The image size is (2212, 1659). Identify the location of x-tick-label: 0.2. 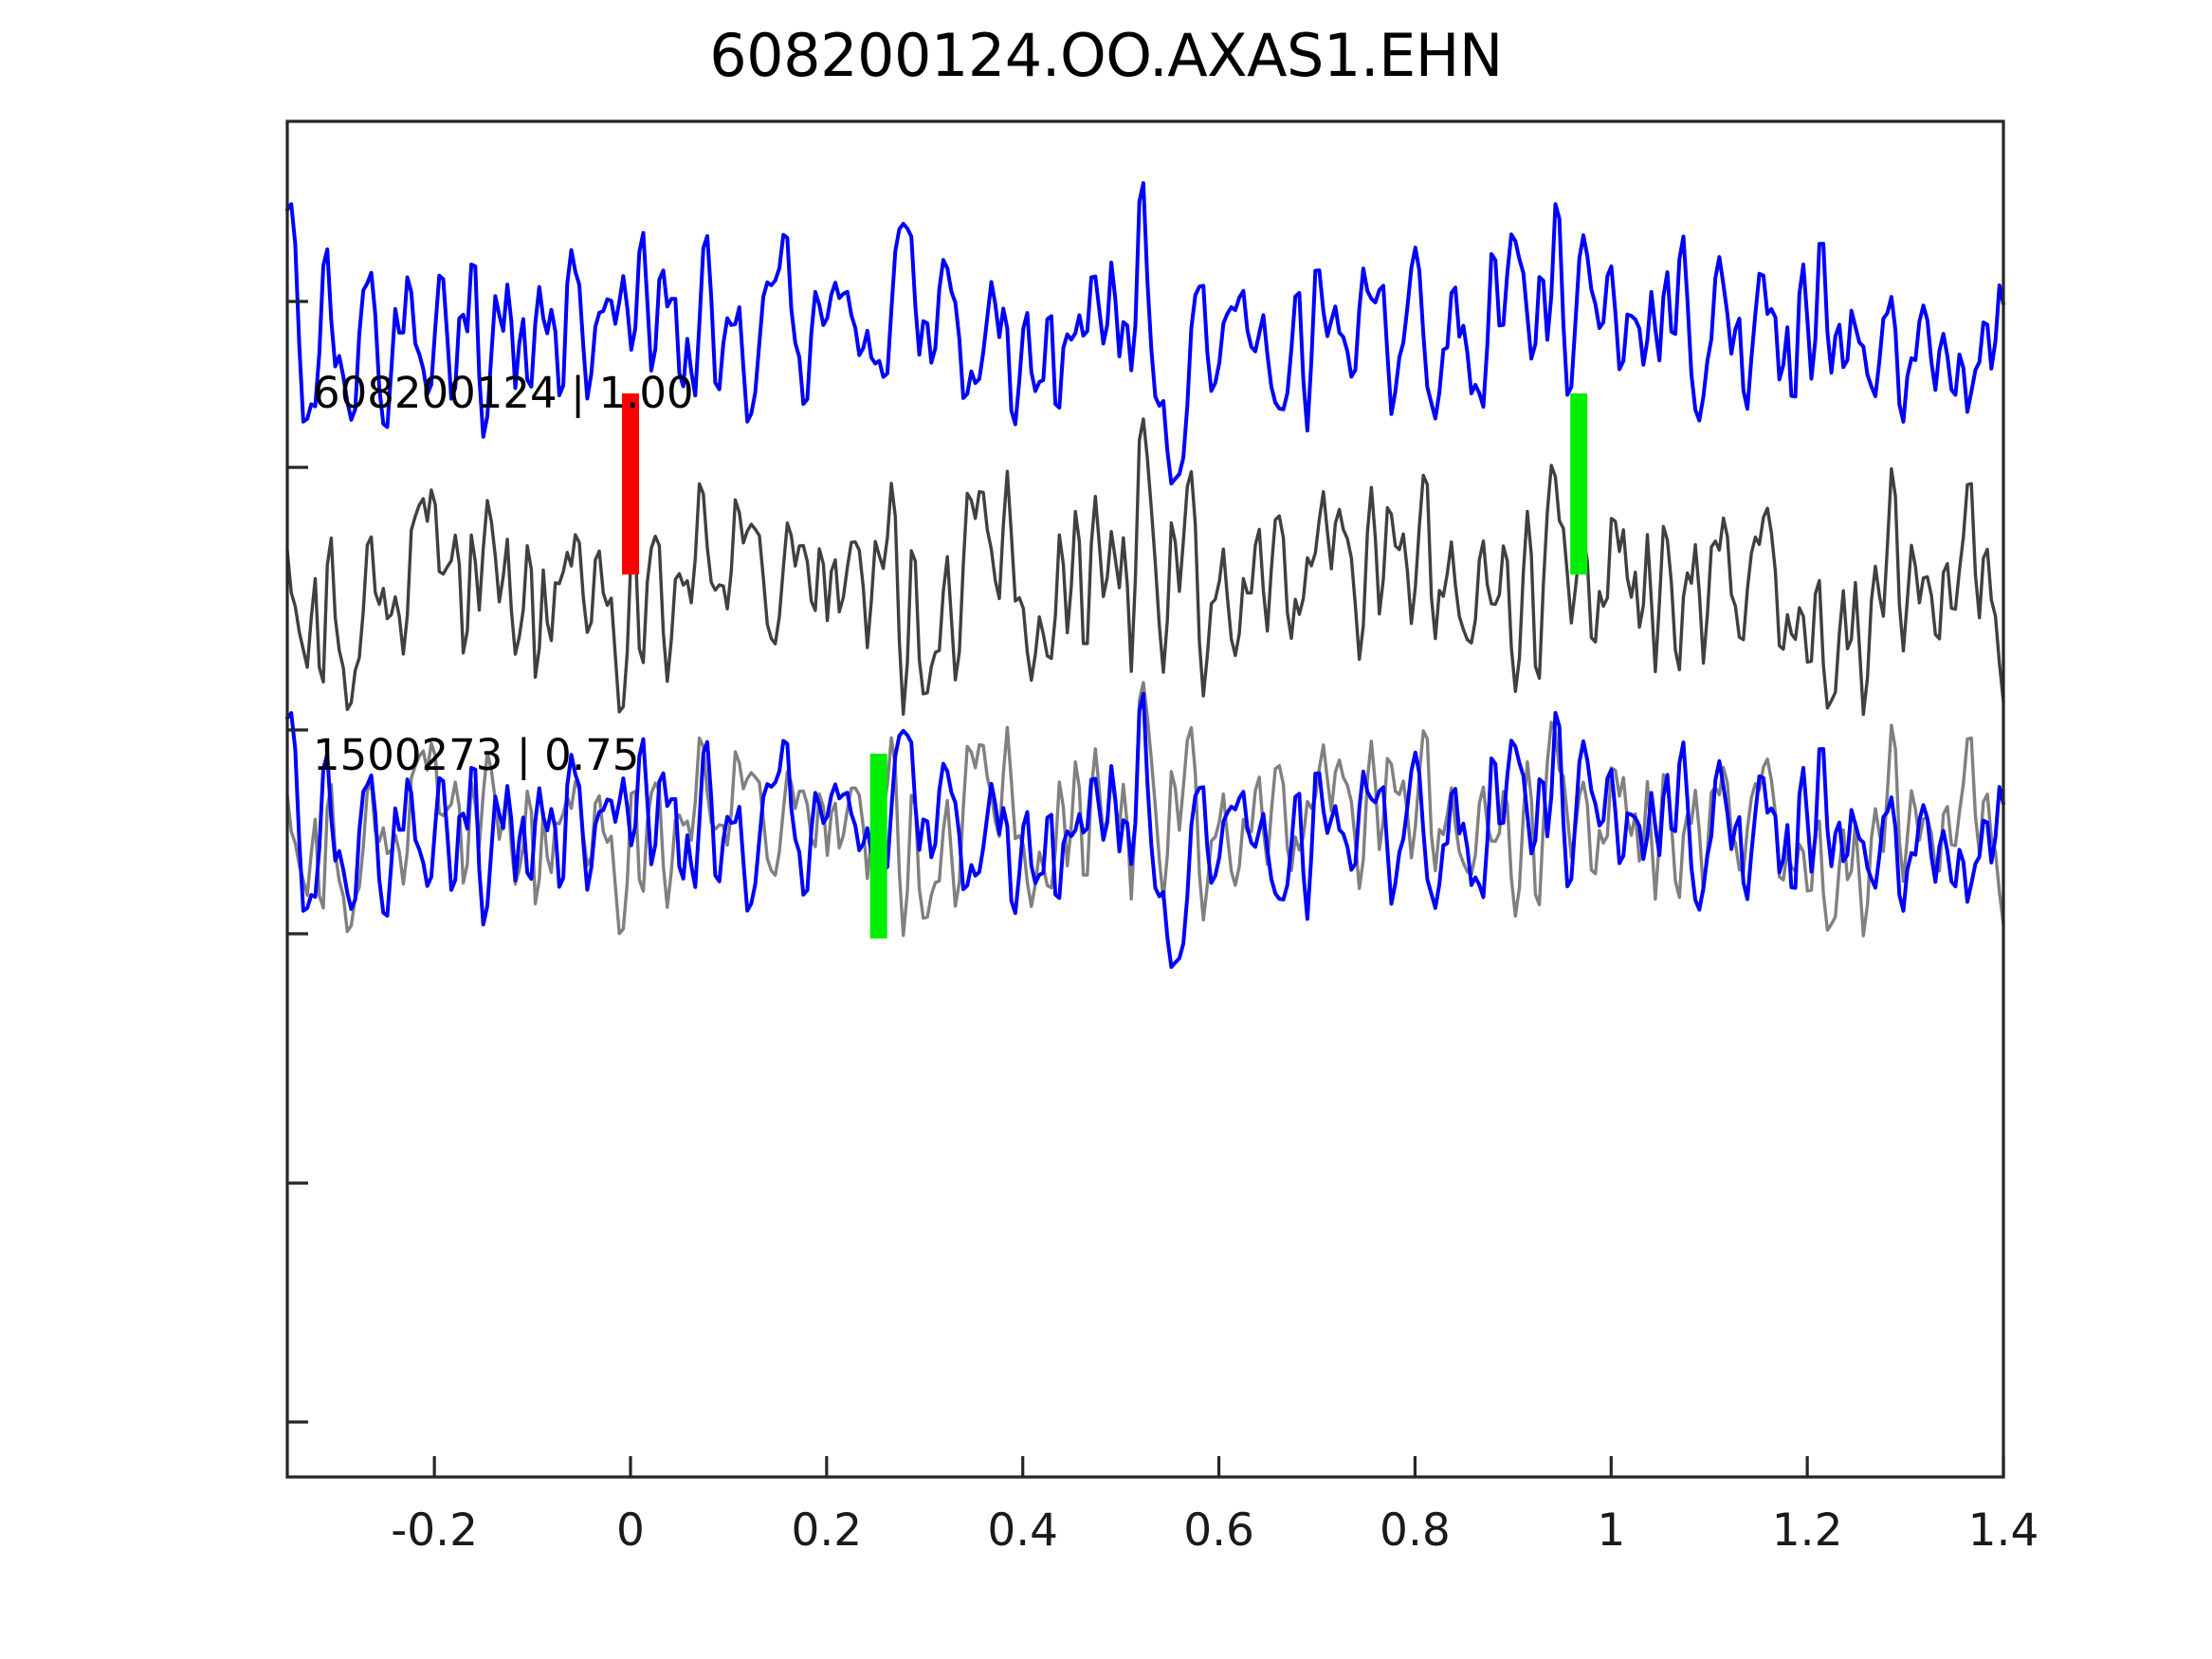
(826, 1530).